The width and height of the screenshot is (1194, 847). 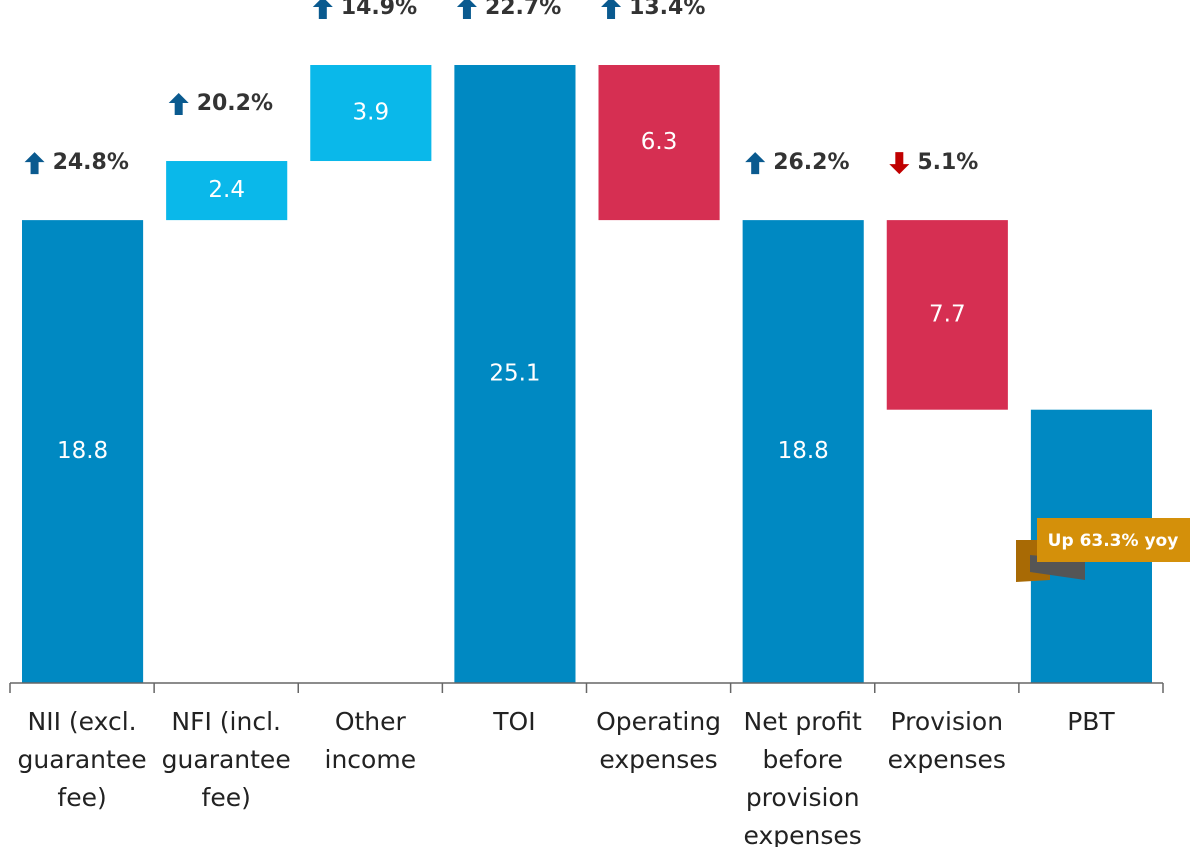 I want to click on value-label: 3.9, so click(x=371, y=113).